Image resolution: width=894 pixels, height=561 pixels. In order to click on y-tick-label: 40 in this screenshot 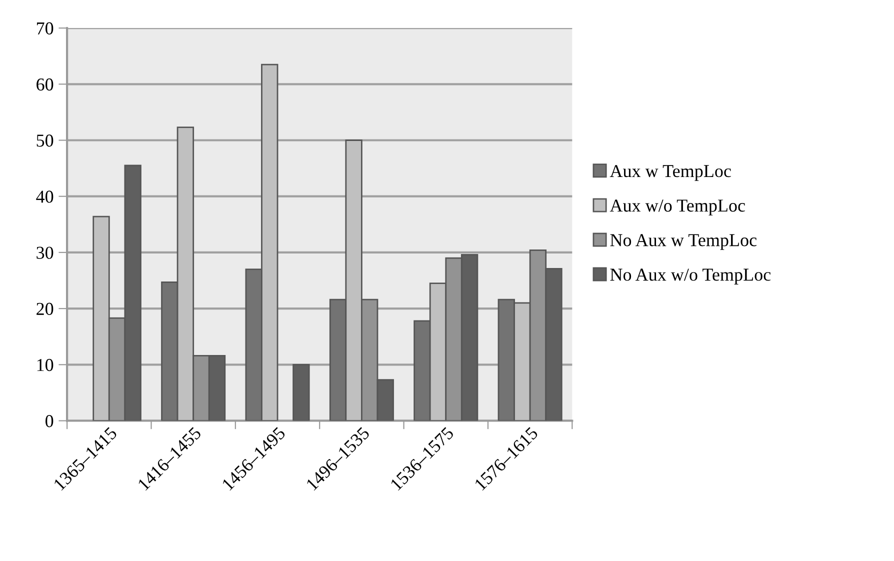, I will do `click(45, 196)`.